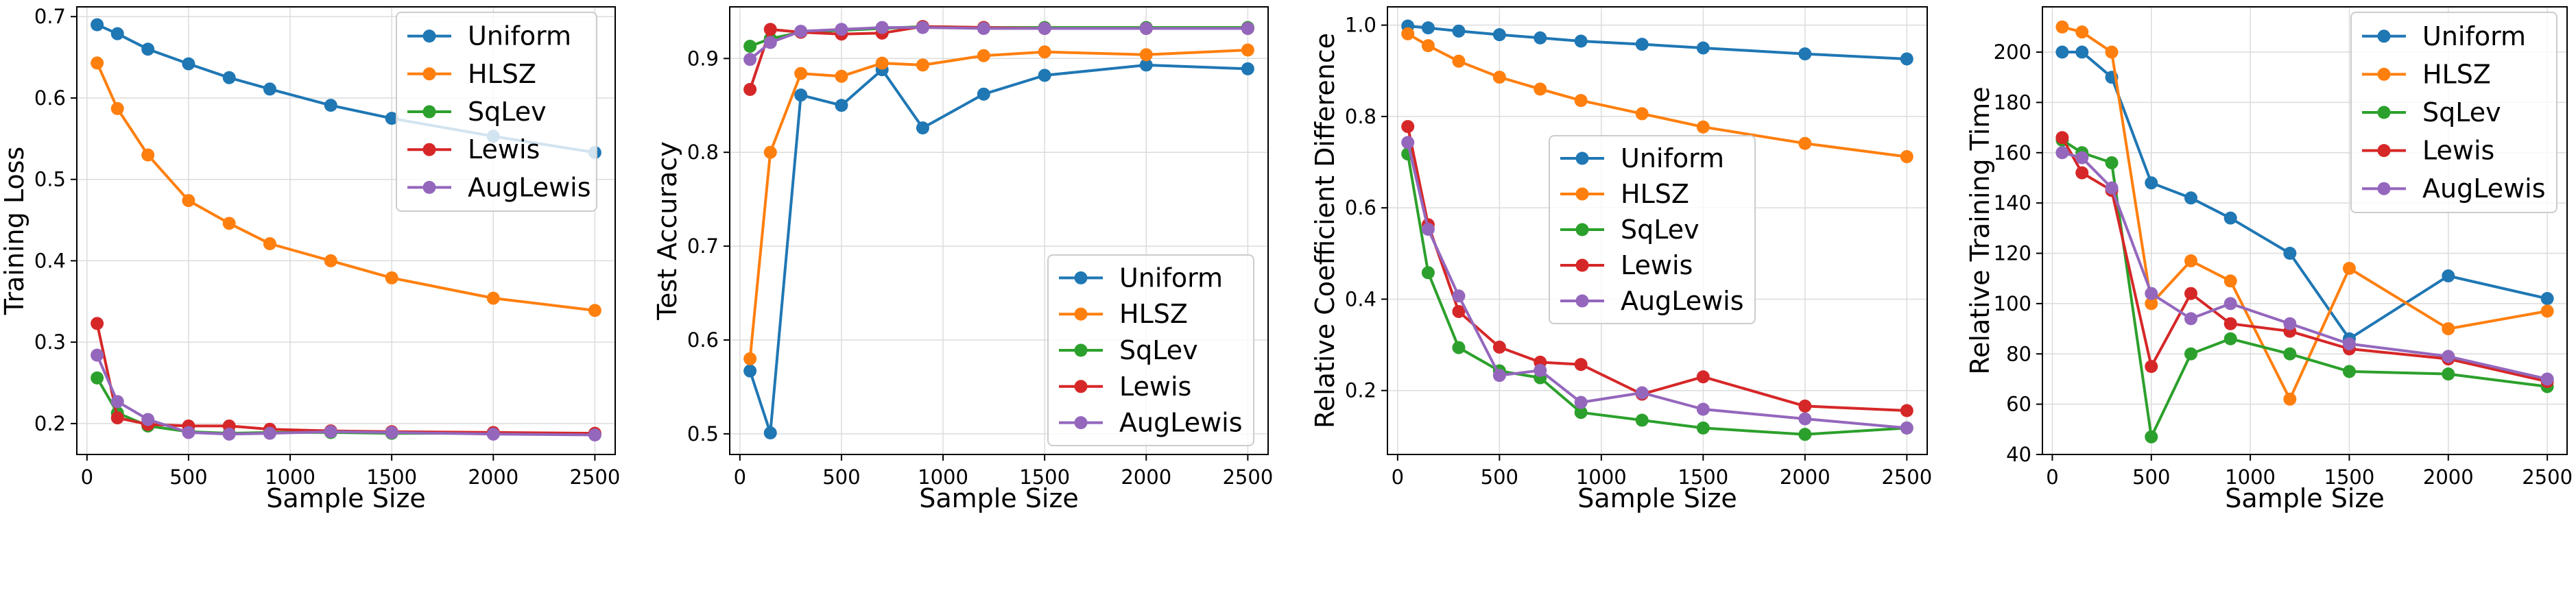 The height and width of the screenshot is (595, 2576). Describe the element at coordinates (2474, 36) in the screenshot. I see `legend-label-uniform: Uniform` at that location.